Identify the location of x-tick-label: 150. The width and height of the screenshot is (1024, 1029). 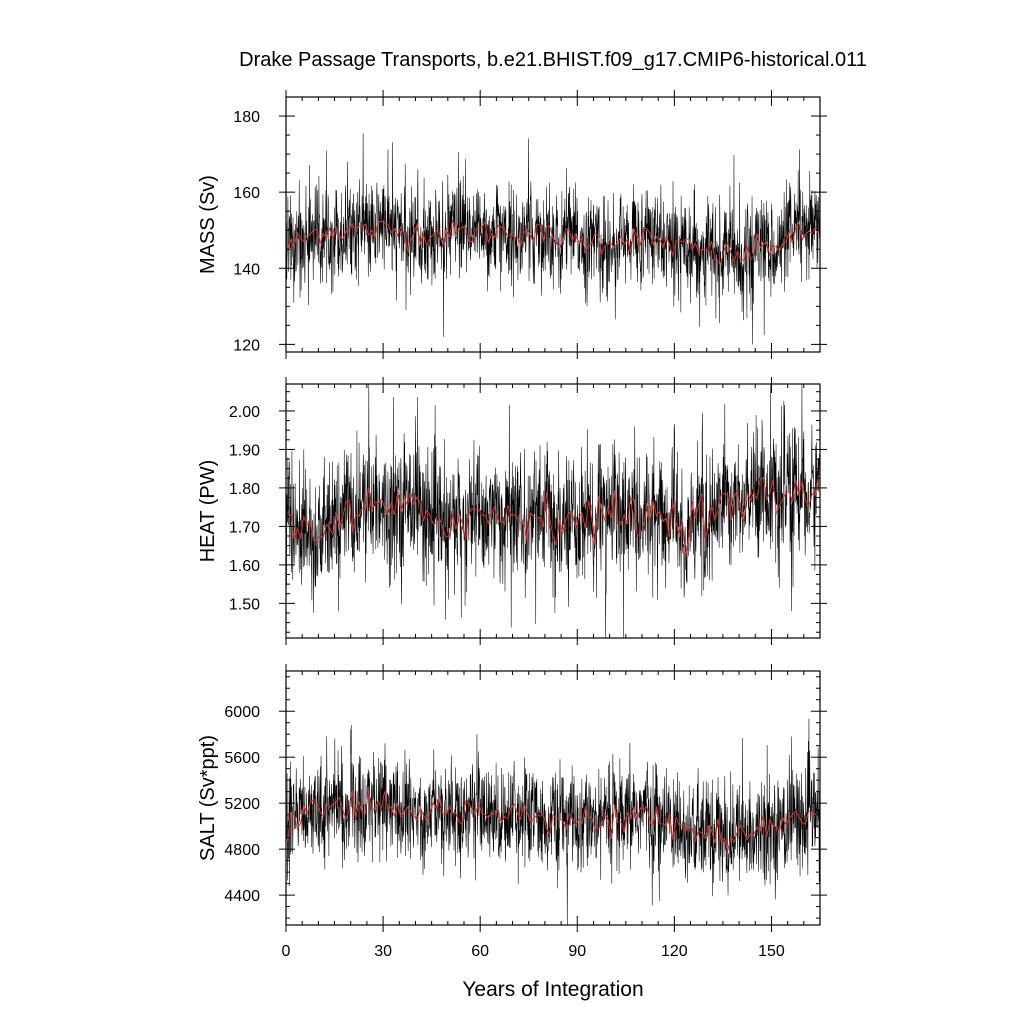
(771, 951).